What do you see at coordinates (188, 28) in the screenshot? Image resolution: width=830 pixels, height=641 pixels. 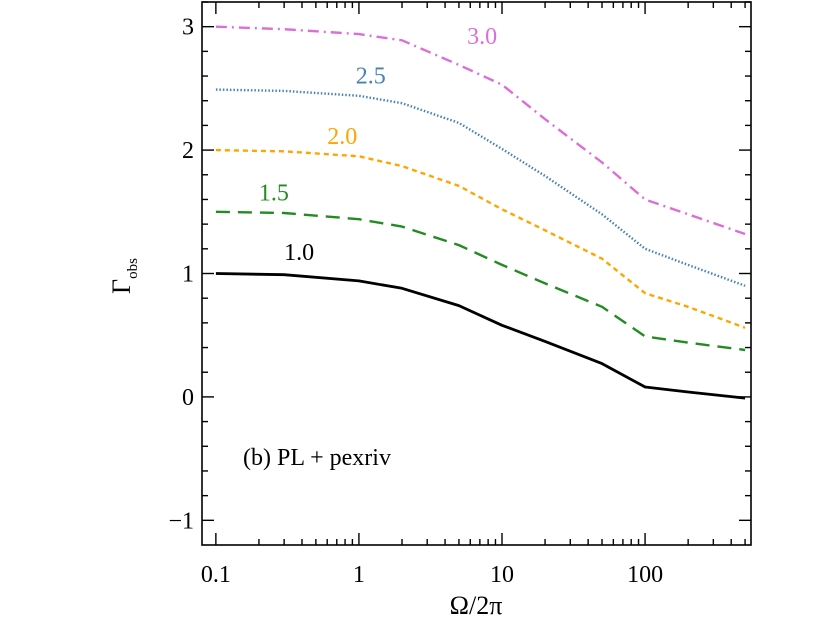 I see `y-tick-label: 3` at bounding box center [188, 28].